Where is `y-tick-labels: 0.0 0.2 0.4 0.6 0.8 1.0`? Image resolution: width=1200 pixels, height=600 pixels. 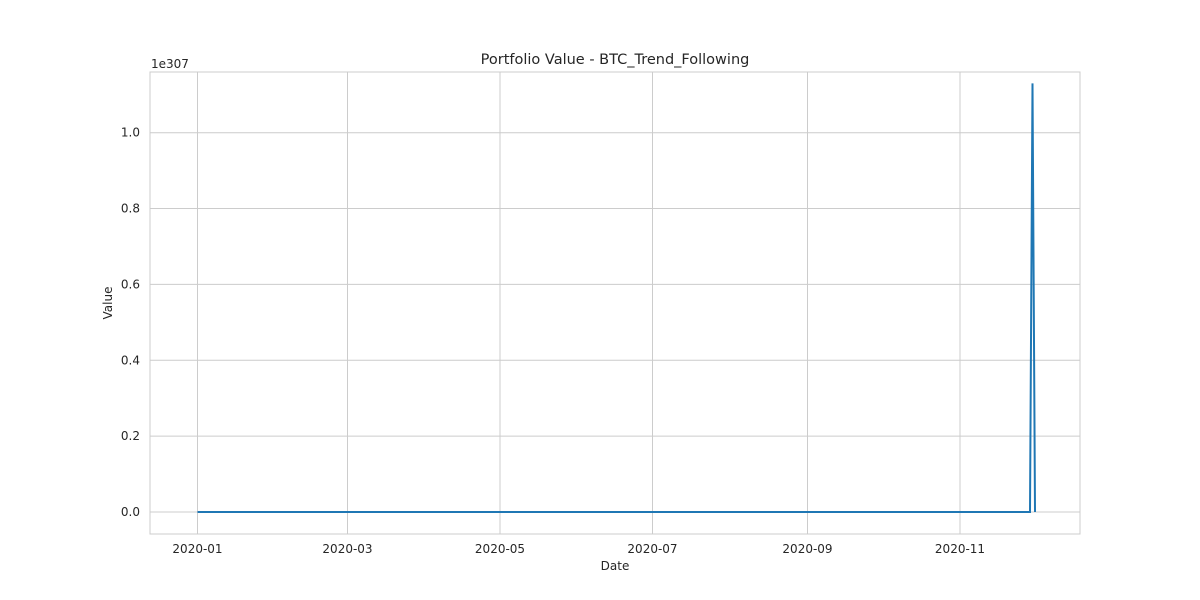
y-tick-labels: 0.0 0.2 0.4 0.6 0.8 1.0 is located at coordinates (130, 322).